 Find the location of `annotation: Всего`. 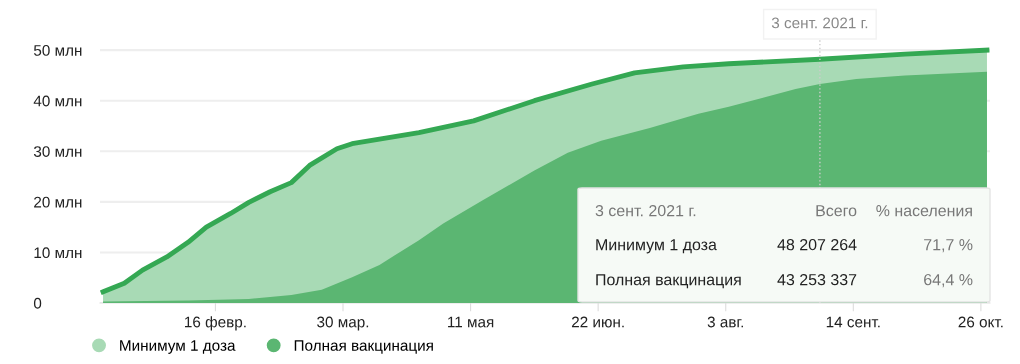

annotation: Всего is located at coordinates (836, 211).